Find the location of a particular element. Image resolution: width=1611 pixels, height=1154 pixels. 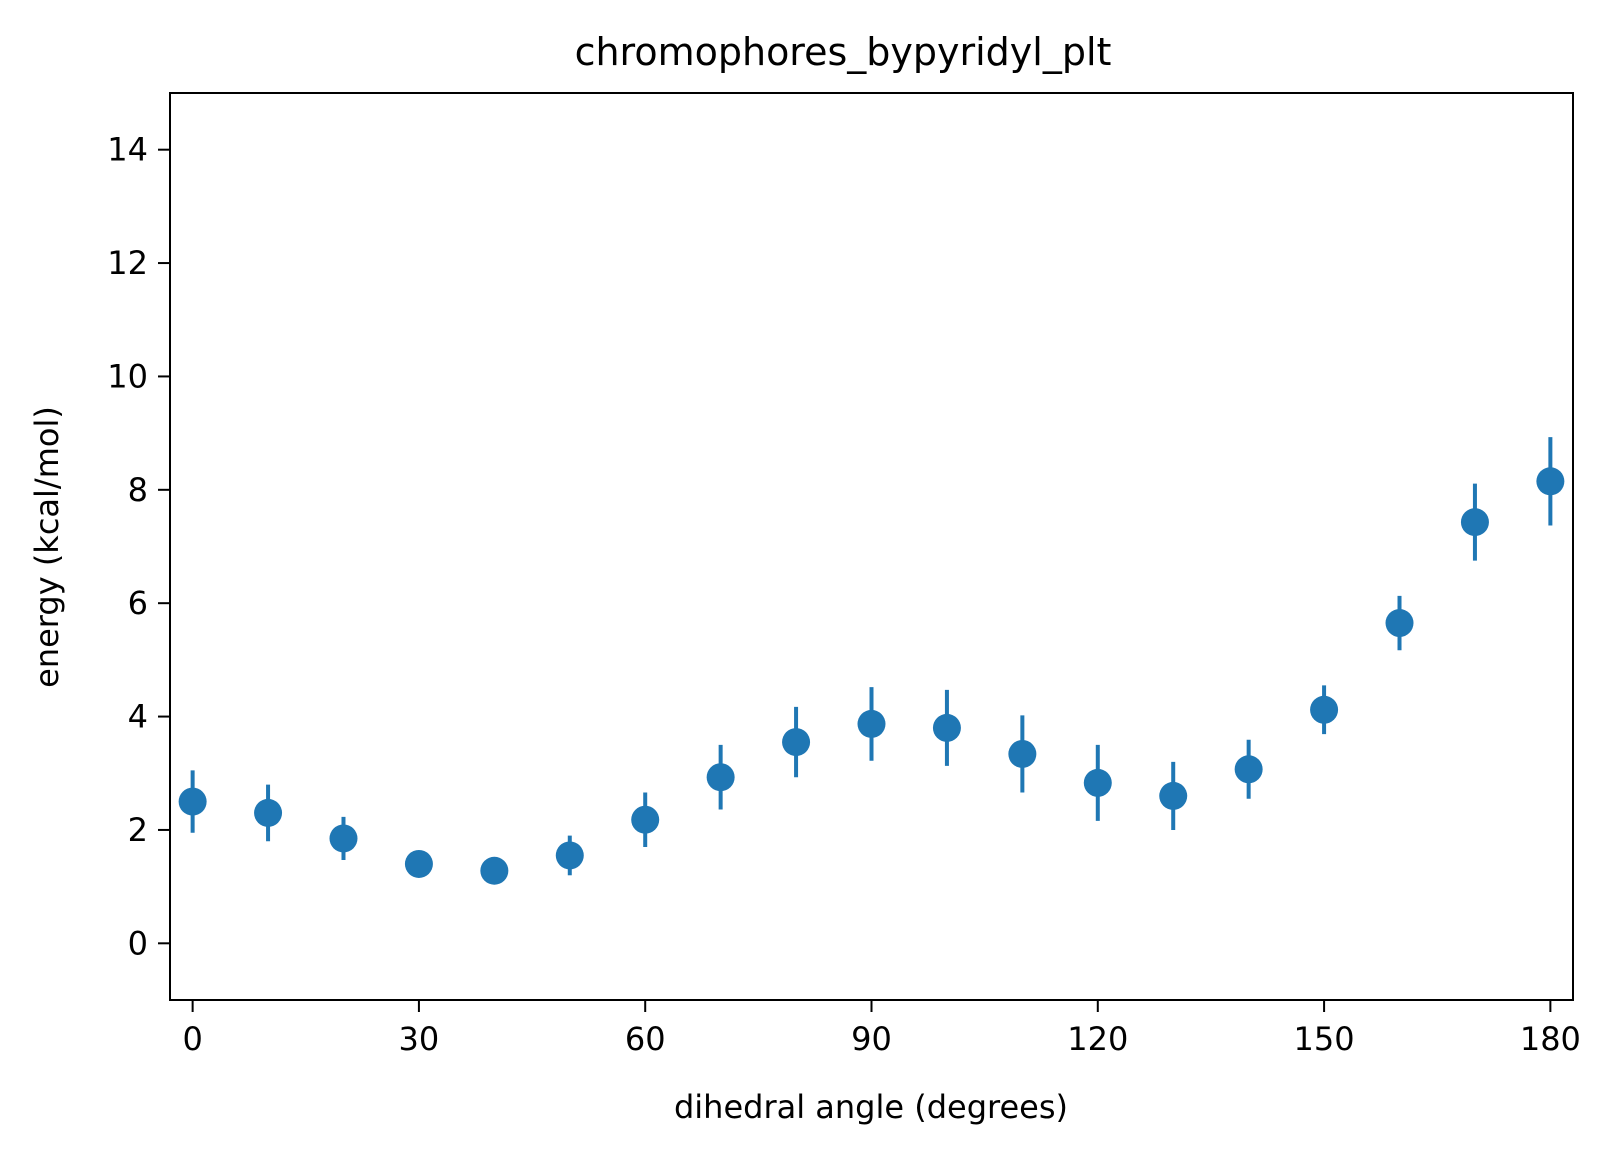

x-tick-label: 150 is located at coordinates (1324, 1039).